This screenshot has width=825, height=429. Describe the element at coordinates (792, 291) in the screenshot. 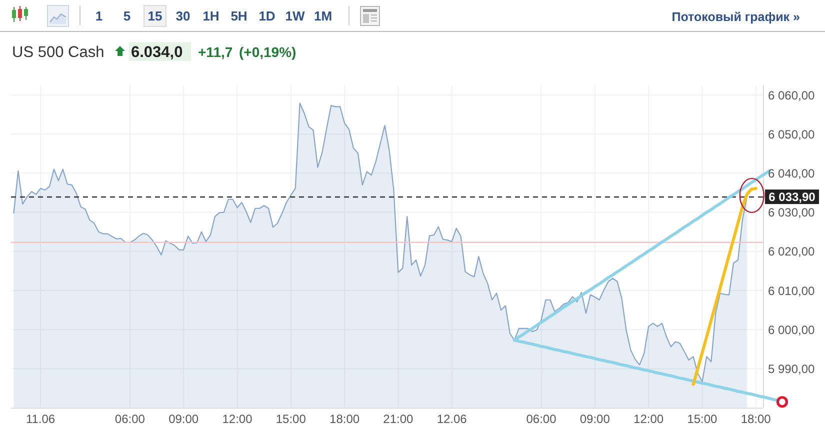

I see `y-tick-label: 6 010,00` at that location.